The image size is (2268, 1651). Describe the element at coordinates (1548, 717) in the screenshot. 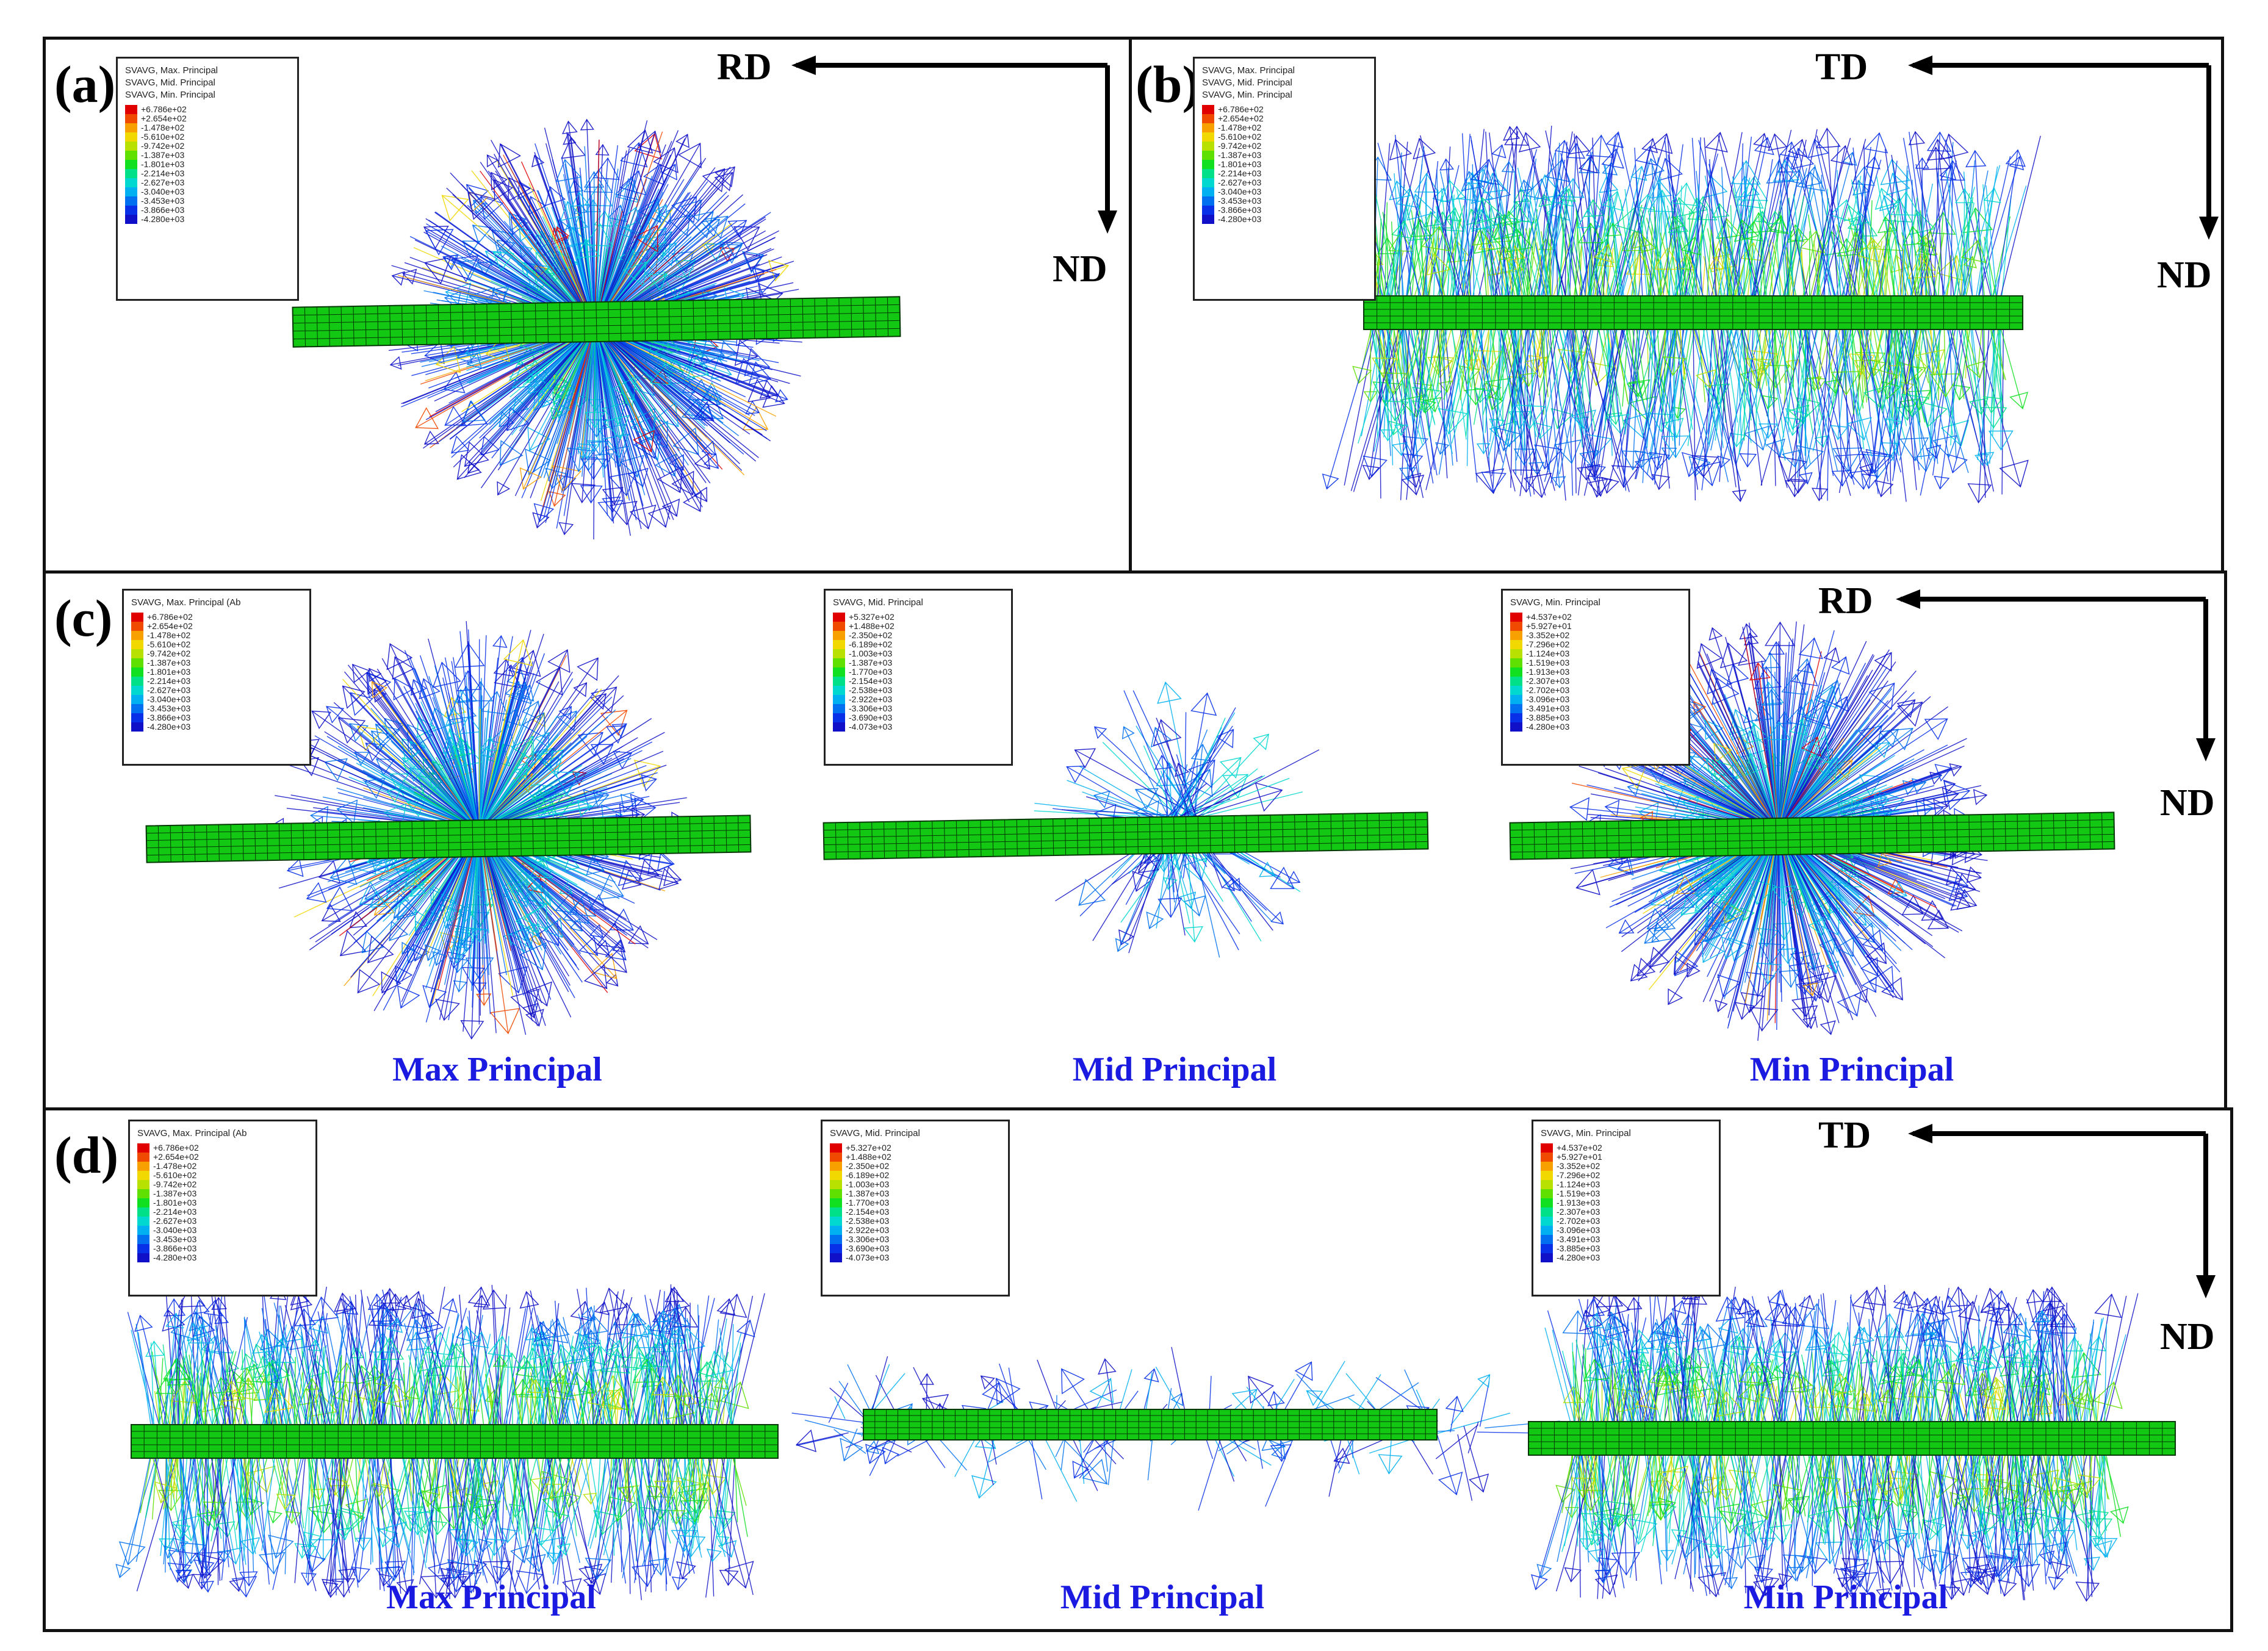

I see `legend-value: -3.885e+03` at that location.